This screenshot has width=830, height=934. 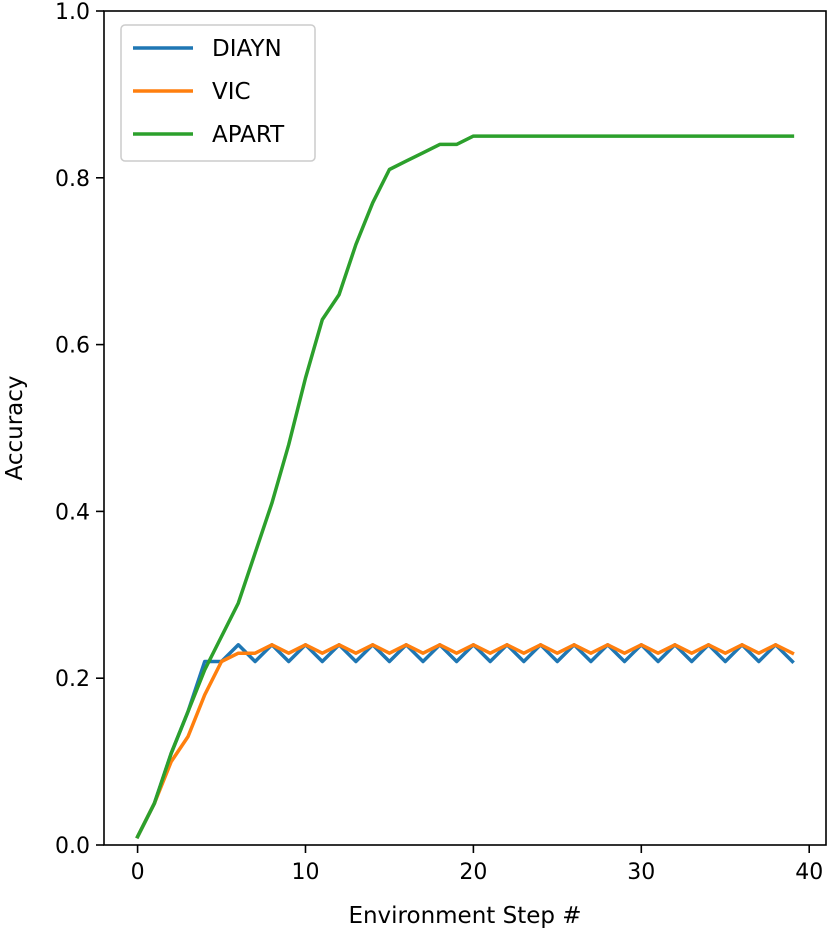 I want to click on x-axis-ticks: 0 10 20 30 40, so click(x=477, y=865).